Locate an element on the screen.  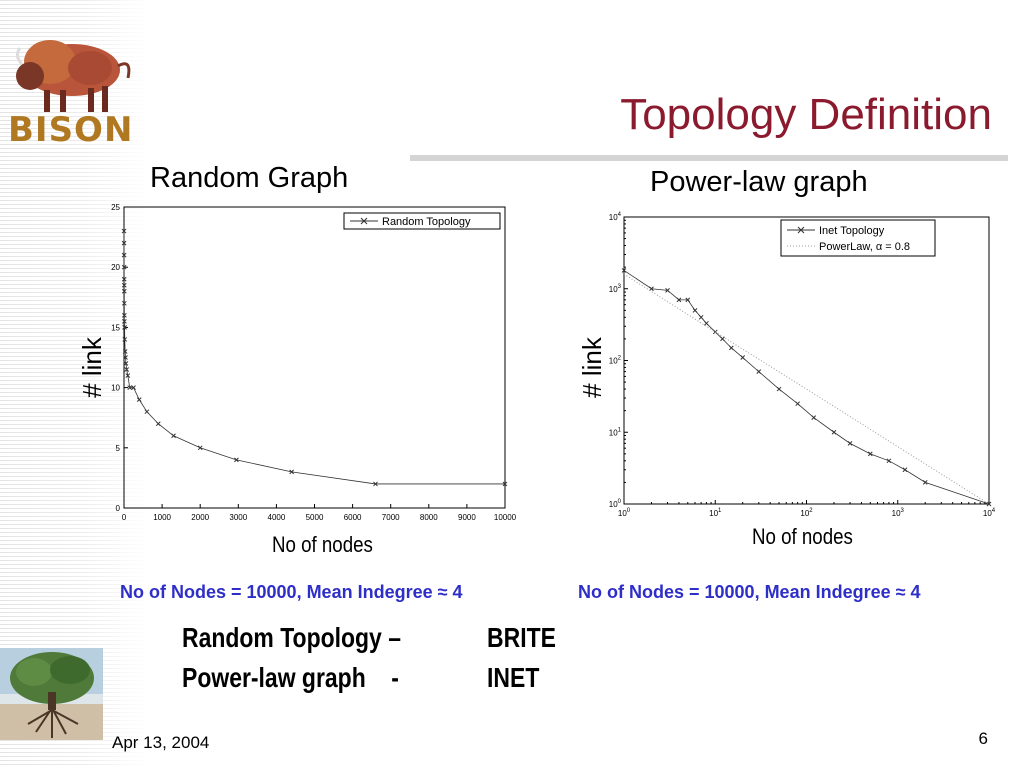
x-tick-label: 7000 is located at coordinates (391, 517).